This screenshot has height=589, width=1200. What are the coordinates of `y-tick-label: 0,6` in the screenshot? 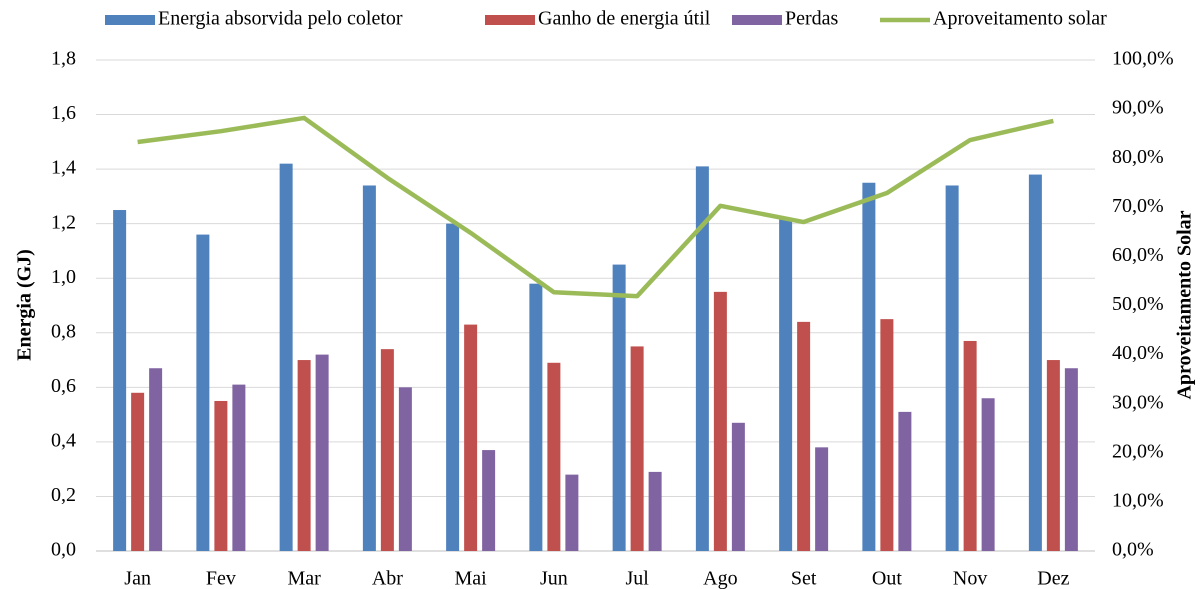 It's located at (63, 386).